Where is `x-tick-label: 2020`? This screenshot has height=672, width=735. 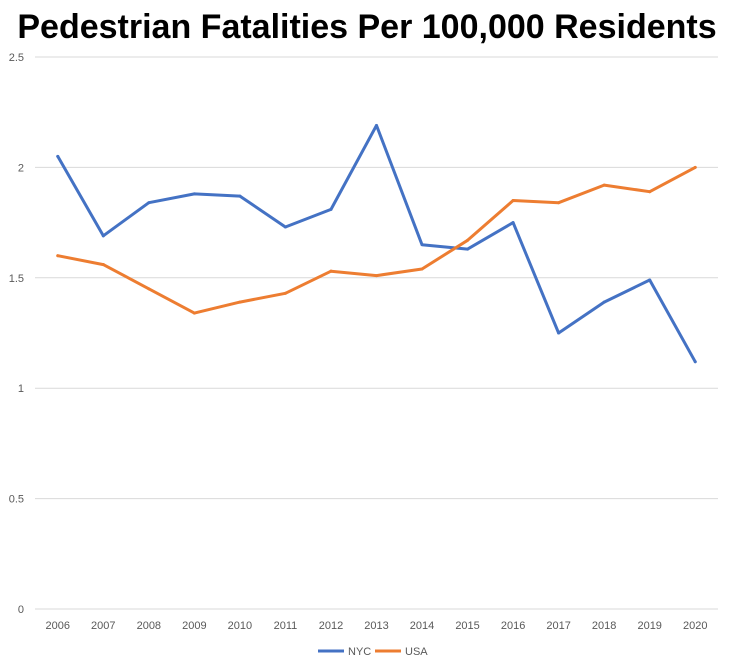 x-tick-label: 2020 is located at coordinates (695, 626).